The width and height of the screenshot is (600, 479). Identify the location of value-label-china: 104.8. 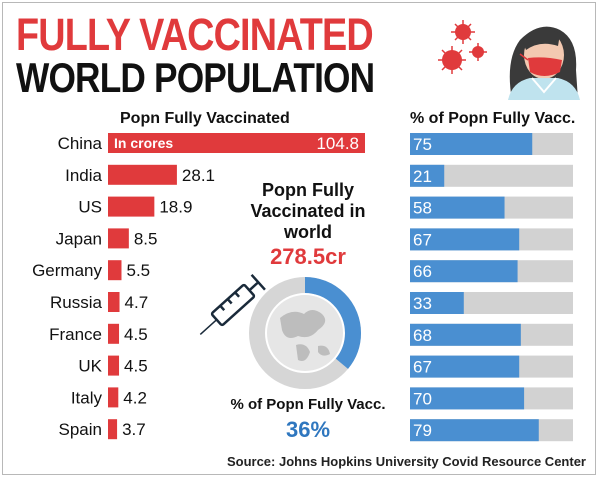
(337, 143).